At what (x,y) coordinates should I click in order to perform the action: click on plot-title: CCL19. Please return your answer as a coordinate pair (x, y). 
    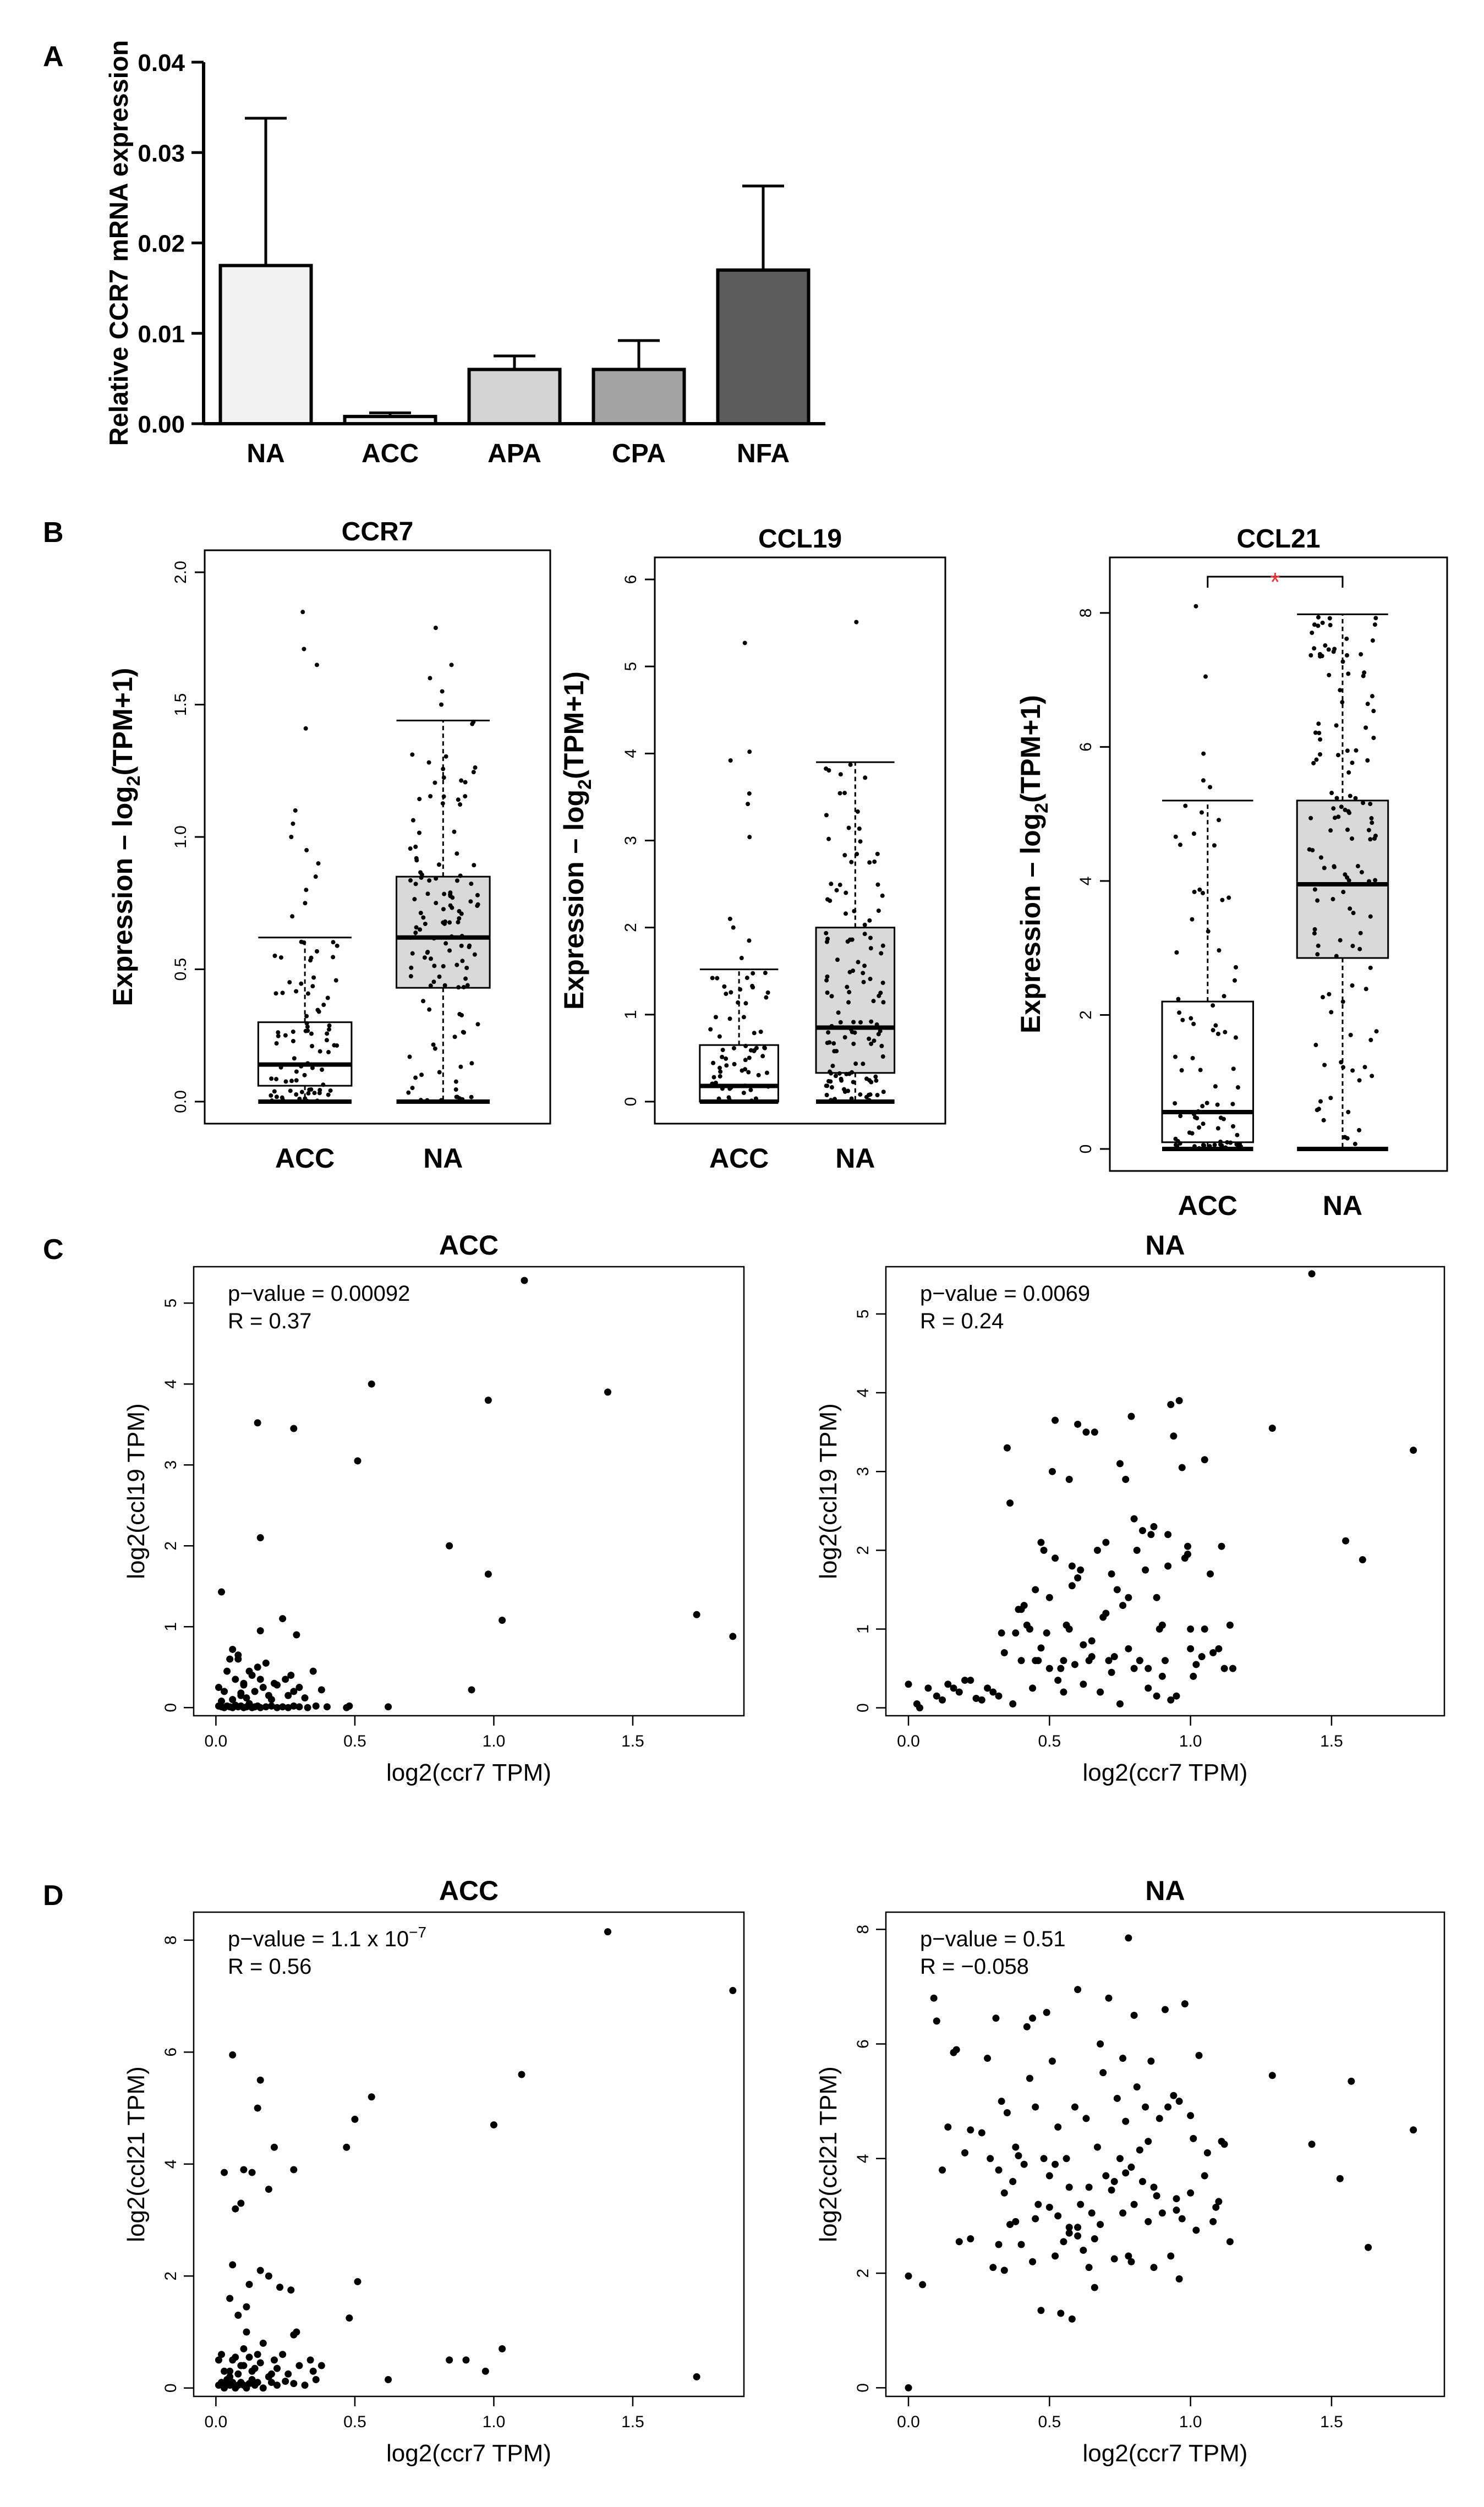
    Looking at the image, I should click on (800, 539).